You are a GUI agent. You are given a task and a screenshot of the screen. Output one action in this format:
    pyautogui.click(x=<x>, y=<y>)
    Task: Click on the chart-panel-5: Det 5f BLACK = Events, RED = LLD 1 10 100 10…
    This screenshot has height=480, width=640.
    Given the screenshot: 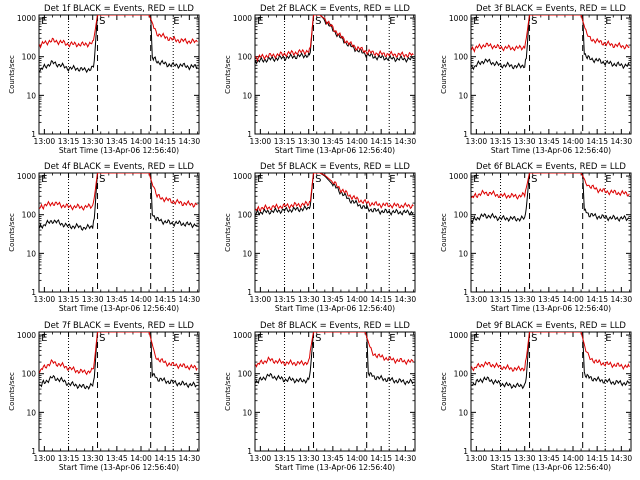 What is the action you would take?
    pyautogui.click(x=320, y=237)
    